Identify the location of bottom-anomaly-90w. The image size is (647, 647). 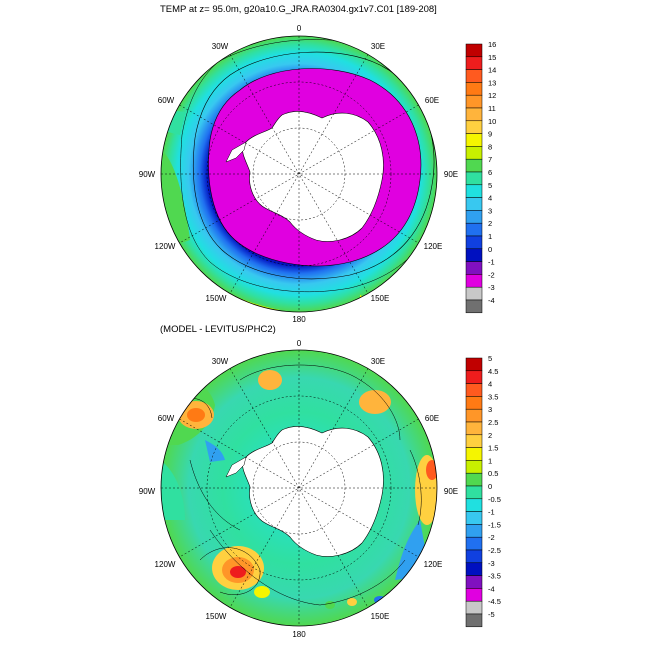
(173, 490).